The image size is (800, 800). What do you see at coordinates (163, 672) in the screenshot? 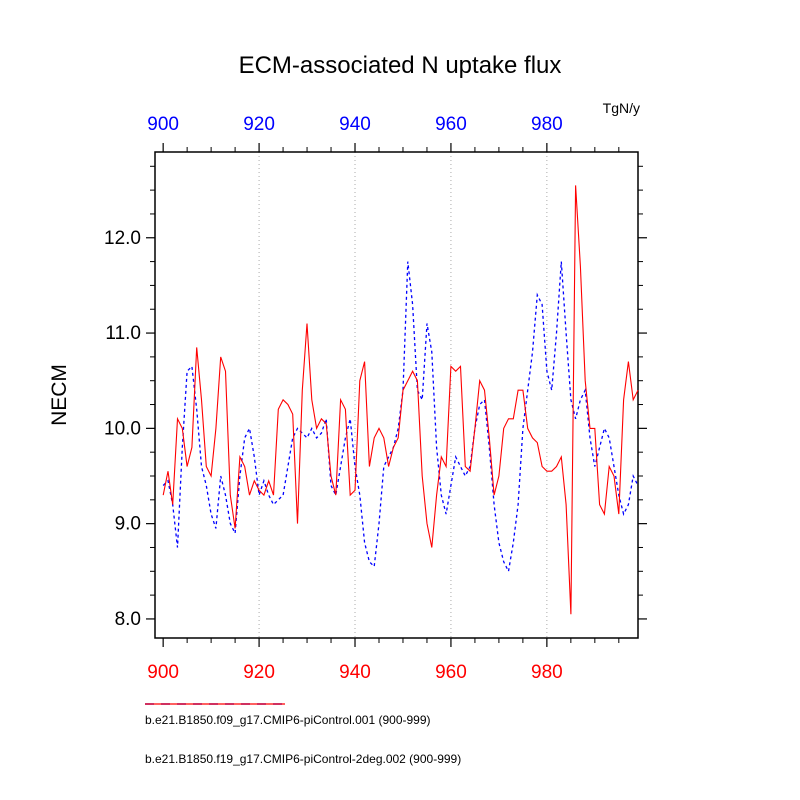
I see `x-tick-label-bottom: 900` at bounding box center [163, 672].